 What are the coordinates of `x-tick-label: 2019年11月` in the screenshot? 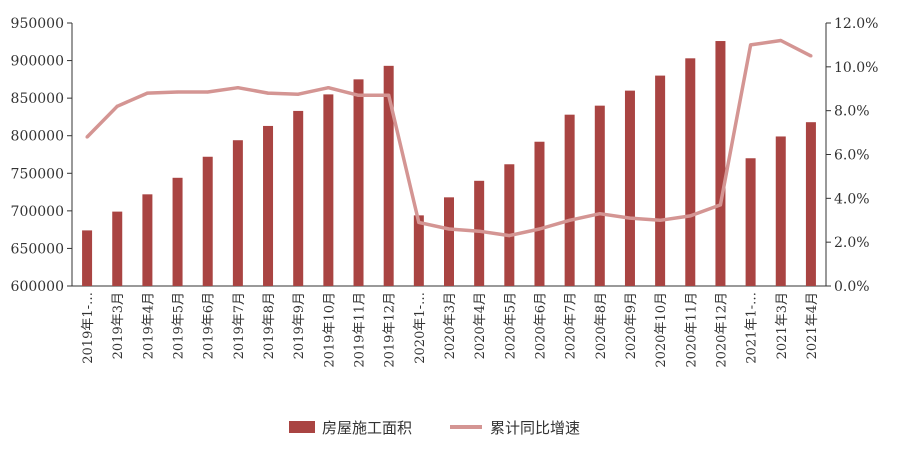 It's located at (360, 330).